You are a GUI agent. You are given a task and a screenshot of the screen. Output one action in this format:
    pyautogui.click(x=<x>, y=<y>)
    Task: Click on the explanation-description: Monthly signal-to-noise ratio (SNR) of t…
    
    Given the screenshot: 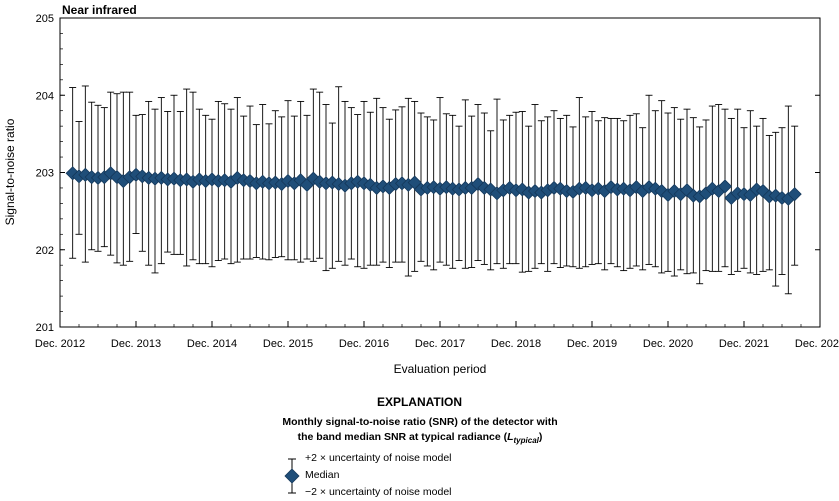 What is the action you would take?
    pyautogui.click(x=420, y=431)
    